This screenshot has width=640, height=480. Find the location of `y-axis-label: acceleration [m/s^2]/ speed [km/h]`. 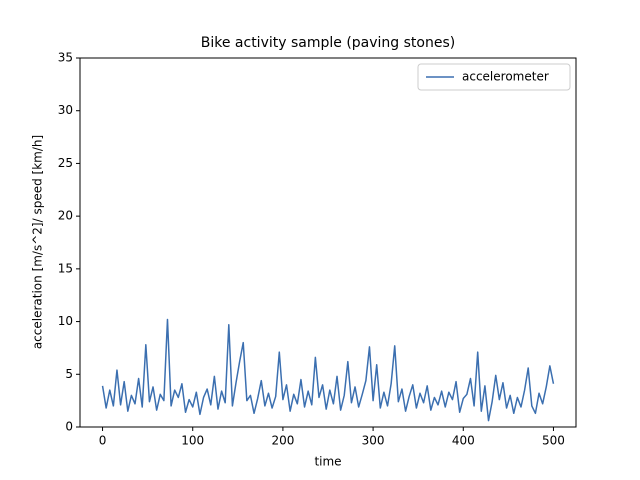

y-axis-label: acceleration [m/s^2]/ speed [km/h] is located at coordinates (38, 242).